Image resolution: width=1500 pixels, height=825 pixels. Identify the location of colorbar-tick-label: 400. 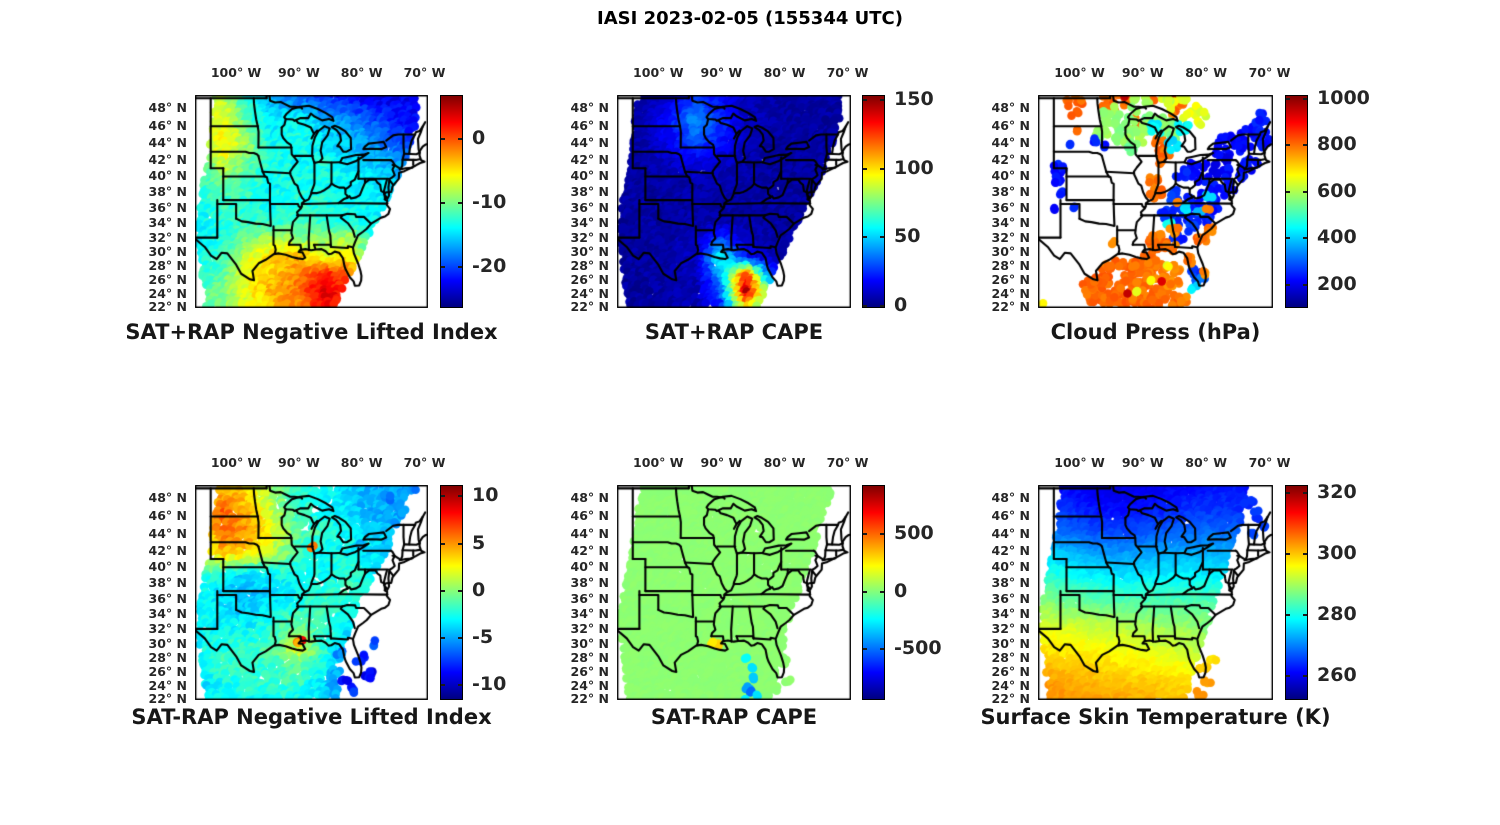
(1337, 237).